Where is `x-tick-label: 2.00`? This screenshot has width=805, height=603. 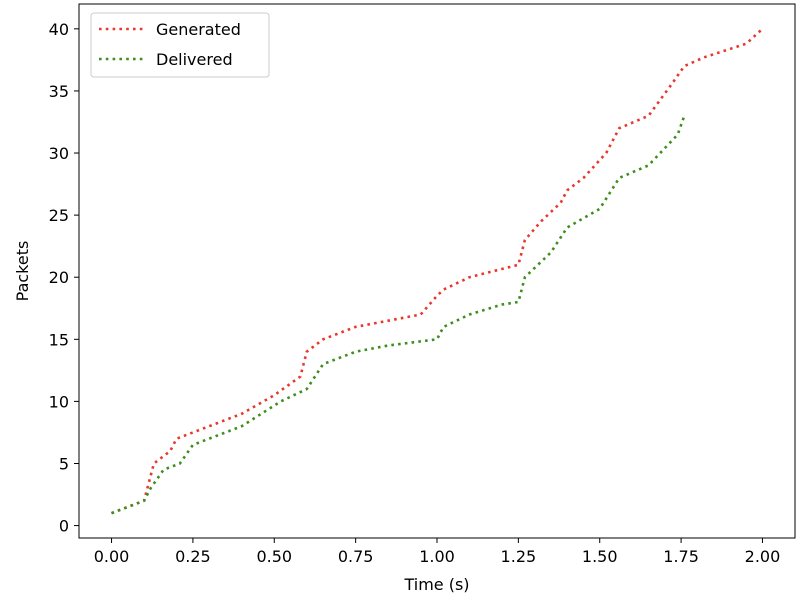 x-tick-label: 2.00 is located at coordinates (763, 556).